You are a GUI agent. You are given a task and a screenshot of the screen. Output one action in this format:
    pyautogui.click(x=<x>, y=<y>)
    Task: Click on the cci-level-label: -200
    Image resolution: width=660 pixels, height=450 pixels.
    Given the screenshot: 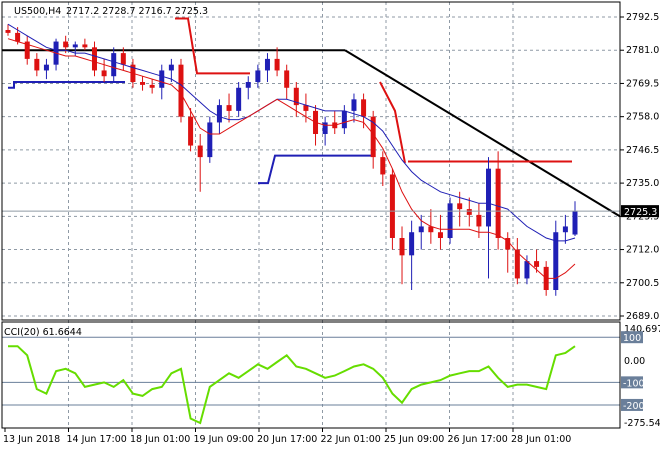 What is the action you would take?
    pyautogui.click(x=634, y=406)
    